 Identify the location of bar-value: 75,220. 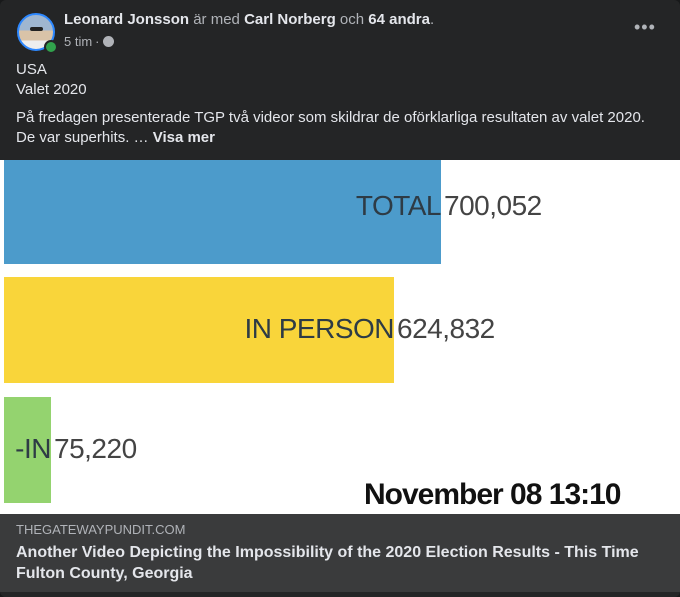
(95, 448).